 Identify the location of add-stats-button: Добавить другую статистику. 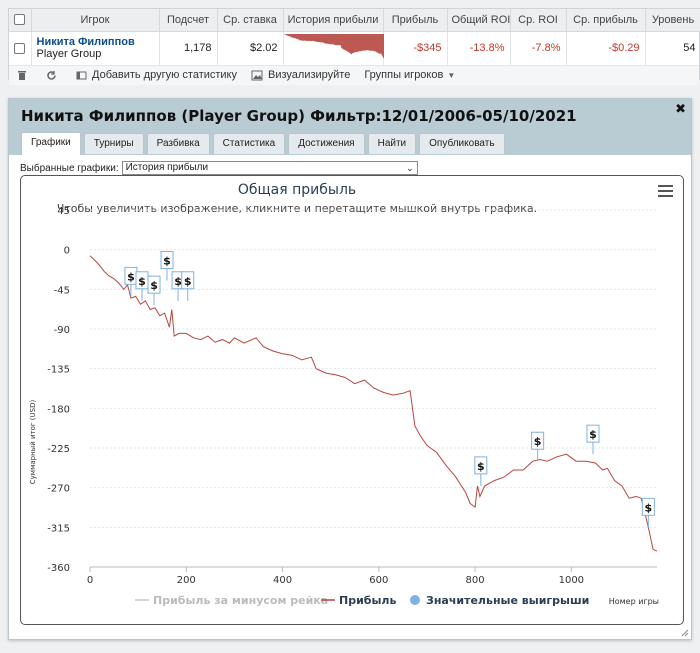
(156, 75).